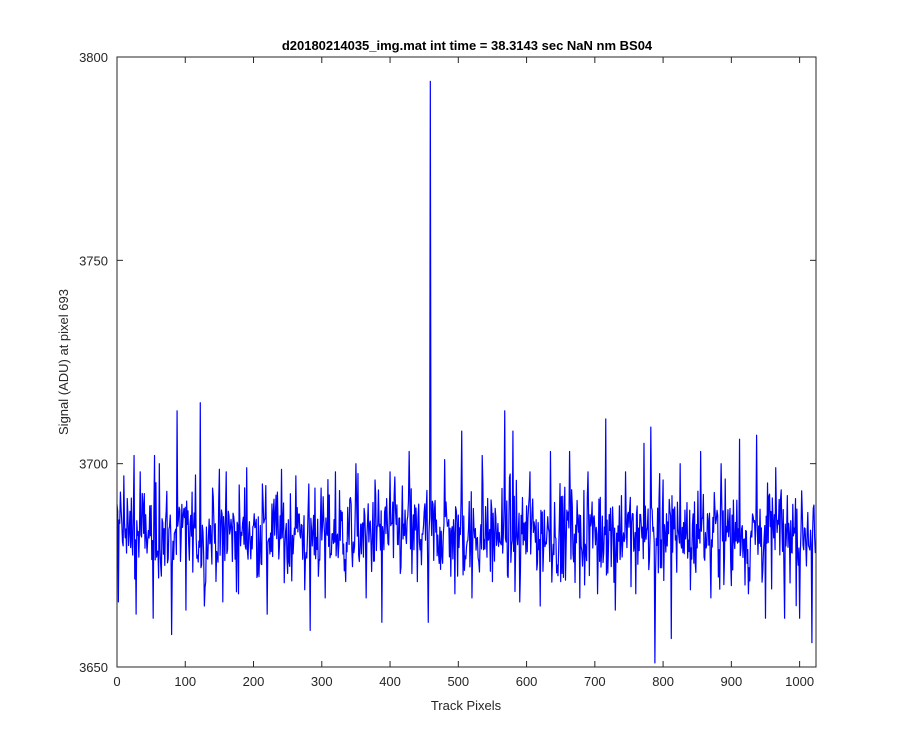 This screenshot has height=750, width=900. Describe the element at coordinates (93, 260) in the screenshot. I see `y-tick-label: 3750` at that location.